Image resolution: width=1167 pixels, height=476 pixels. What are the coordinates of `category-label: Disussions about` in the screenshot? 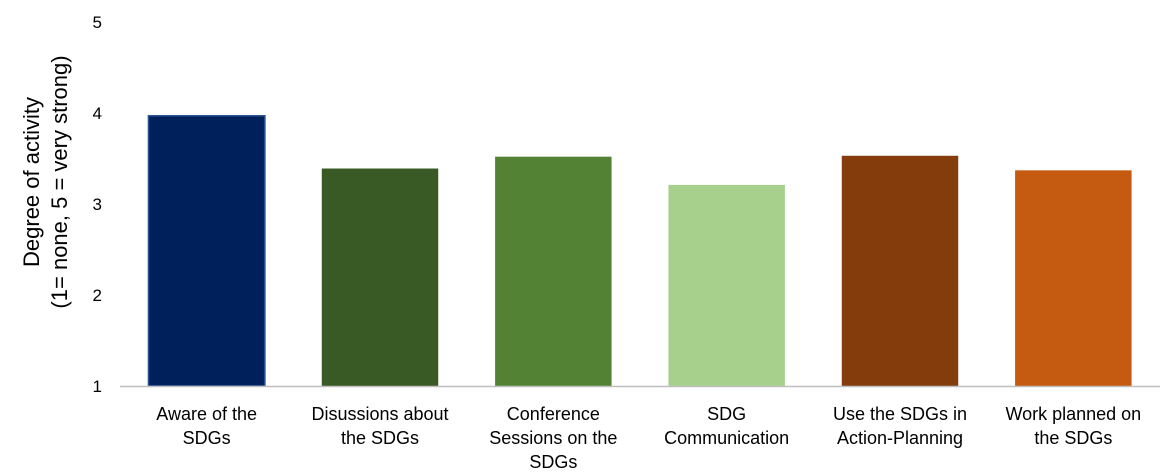 It's located at (379, 414).